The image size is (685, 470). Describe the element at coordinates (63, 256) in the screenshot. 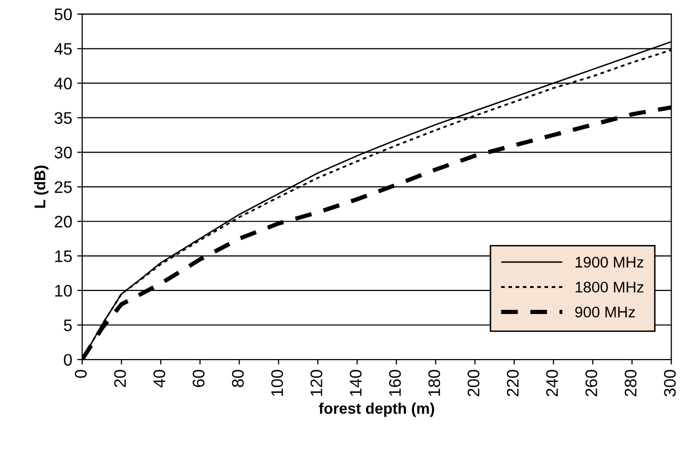

I see `y-tick-label: 15` at that location.